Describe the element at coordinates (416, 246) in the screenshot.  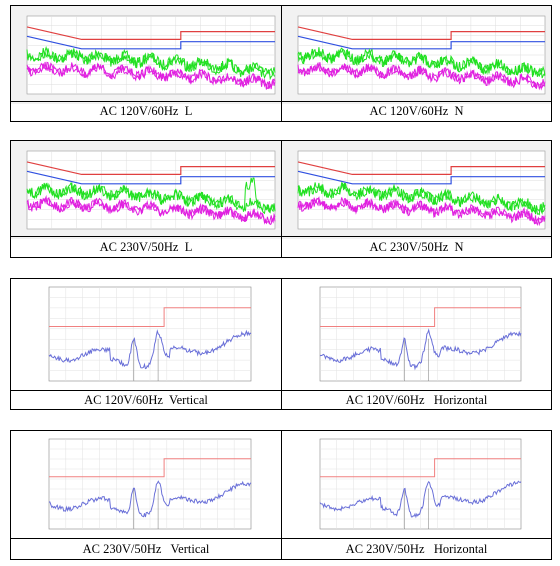
I see `caption: AC 230V/50Hz N` at that location.